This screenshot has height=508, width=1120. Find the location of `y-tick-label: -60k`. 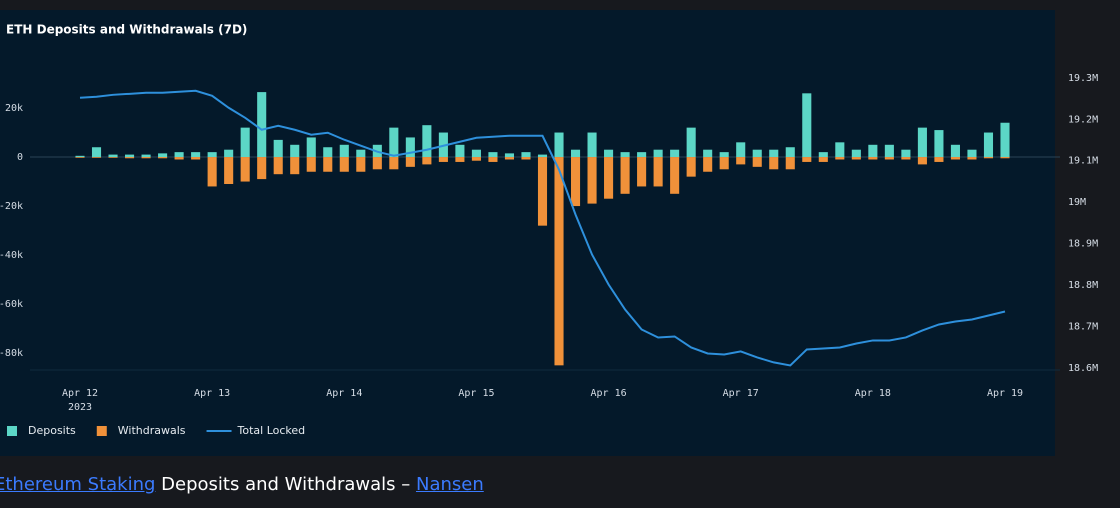

y-tick-label: -60k is located at coordinates (11, 304).